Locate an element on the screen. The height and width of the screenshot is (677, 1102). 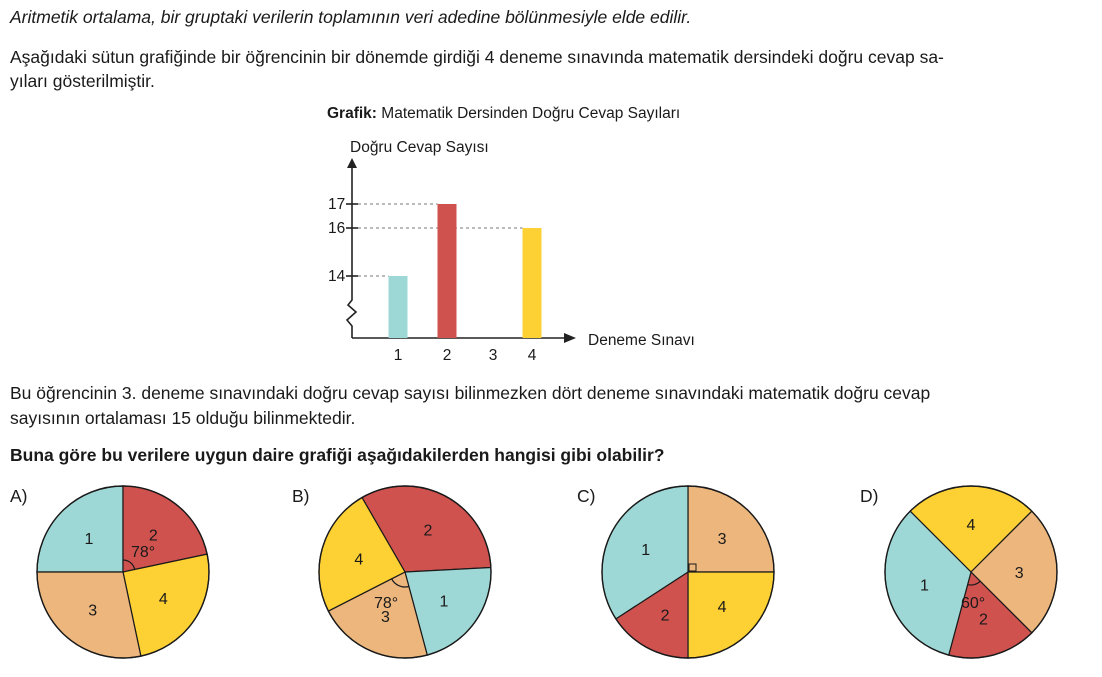
paragraph1-line2: yıları gösterilmiştir. is located at coordinates (82, 81).